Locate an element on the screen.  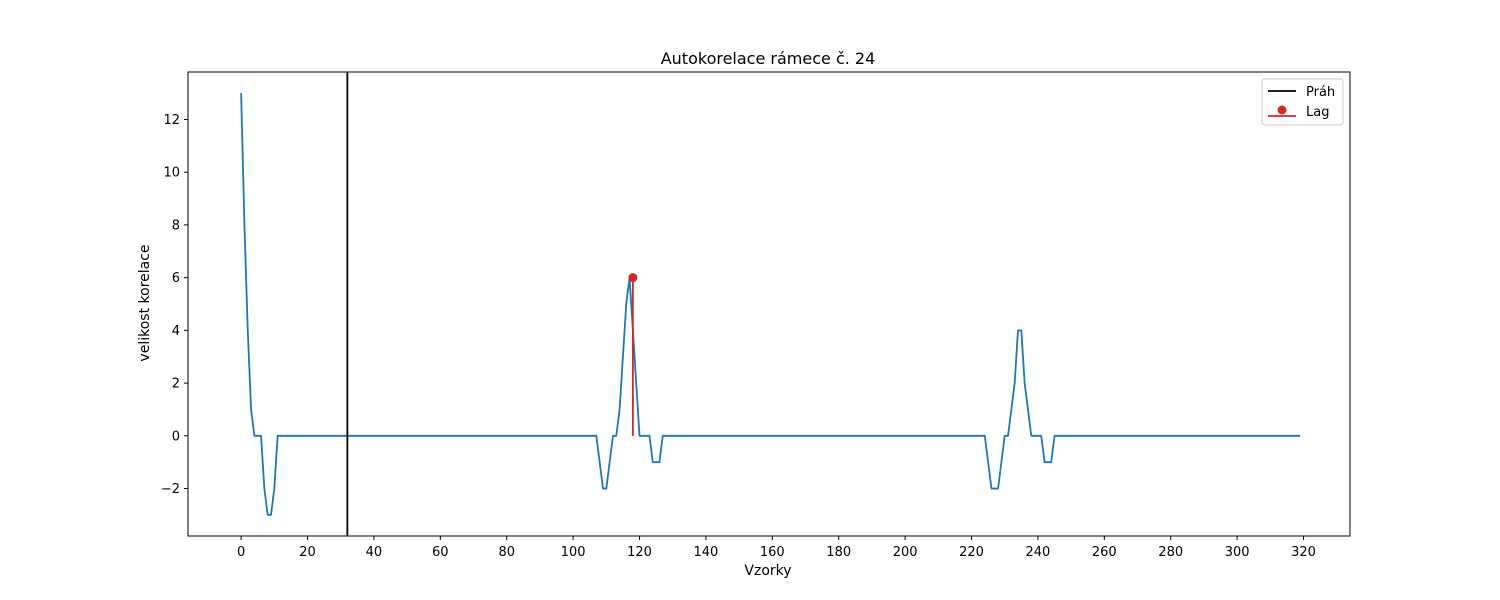
legend: Práh Lag is located at coordinates (1302, 102).